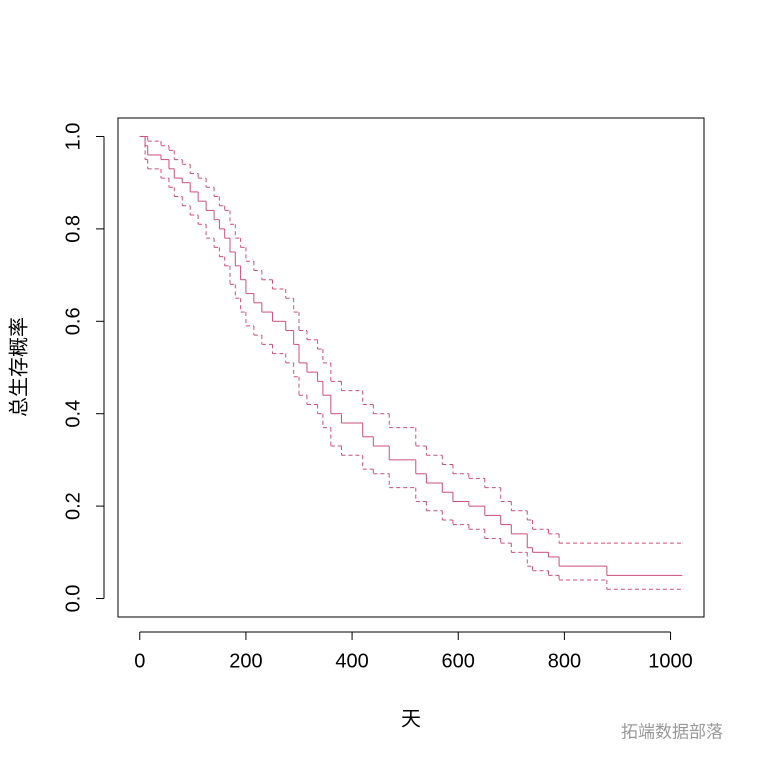  What do you see at coordinates (670, 661) in the screenshot?
I see `x-tick-label: 1000` at bounding box center [670, 661].